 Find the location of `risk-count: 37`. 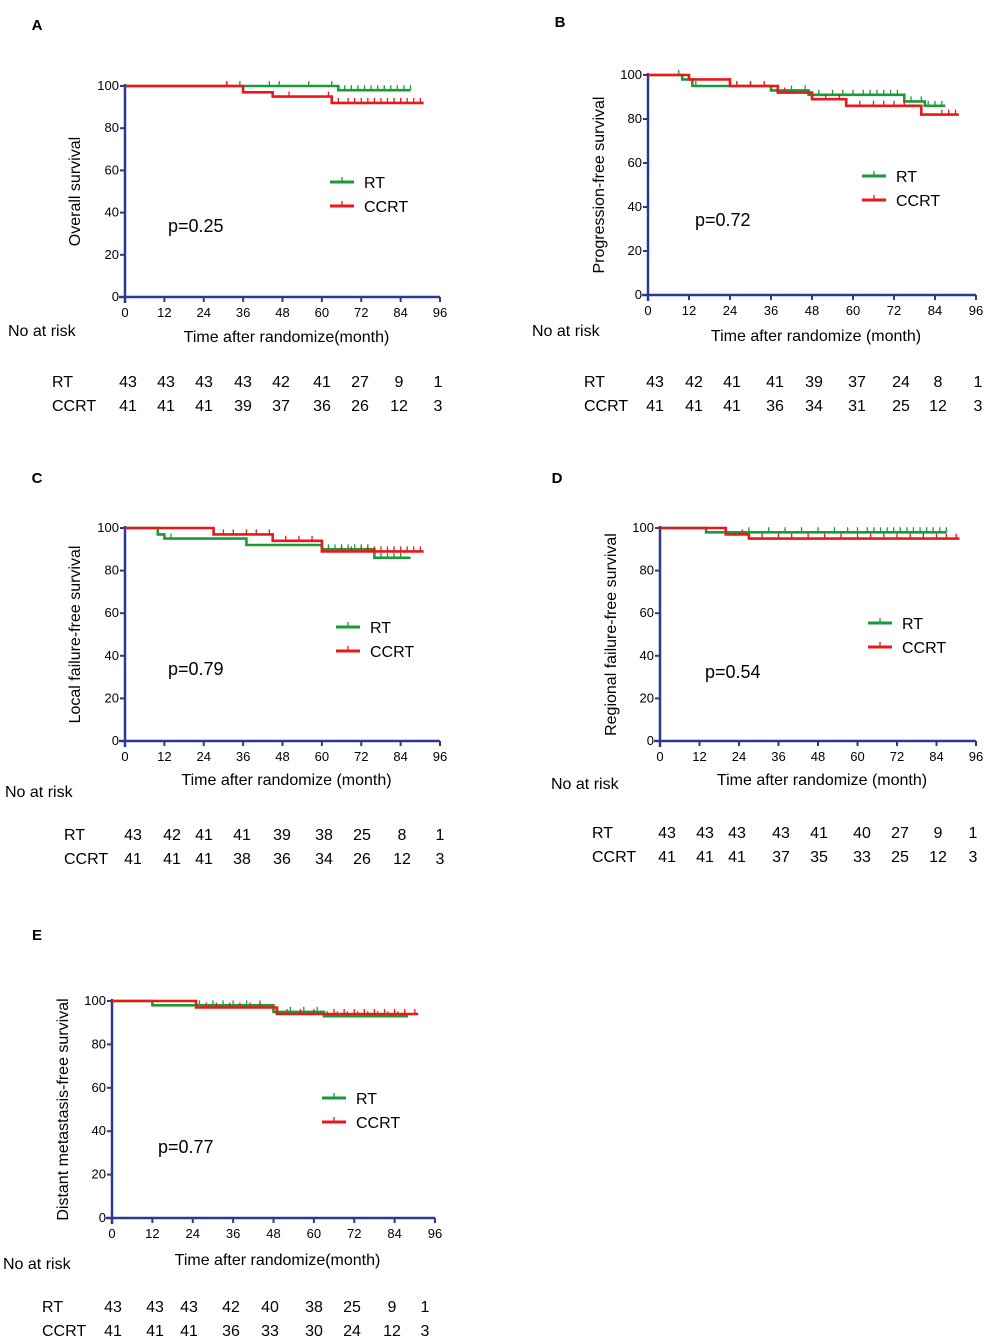

risk-count: 37 is located at coordinates (281, 406).